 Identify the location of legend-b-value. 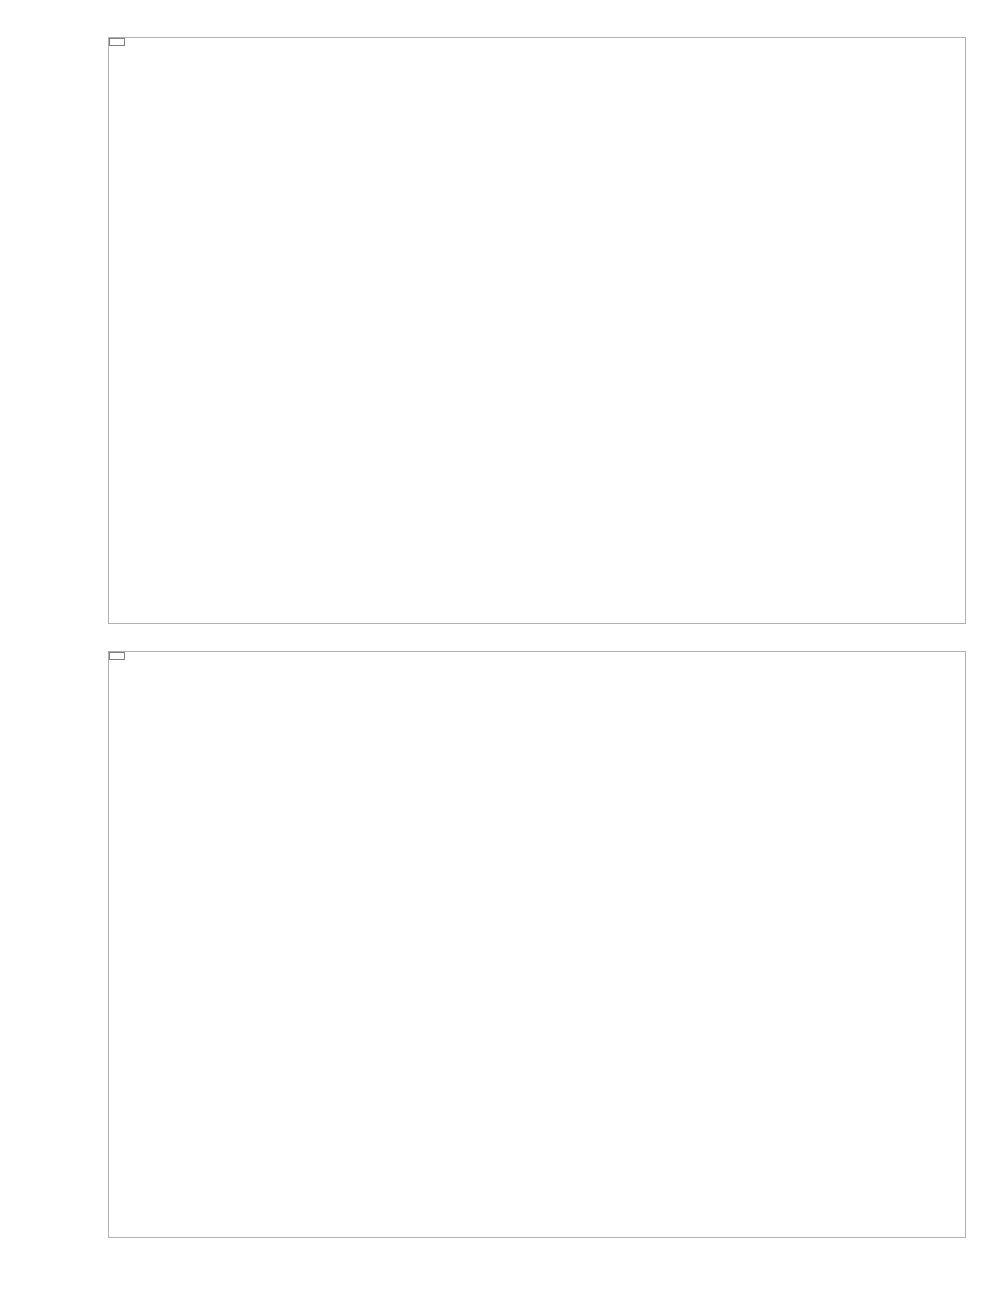
(117, 656).